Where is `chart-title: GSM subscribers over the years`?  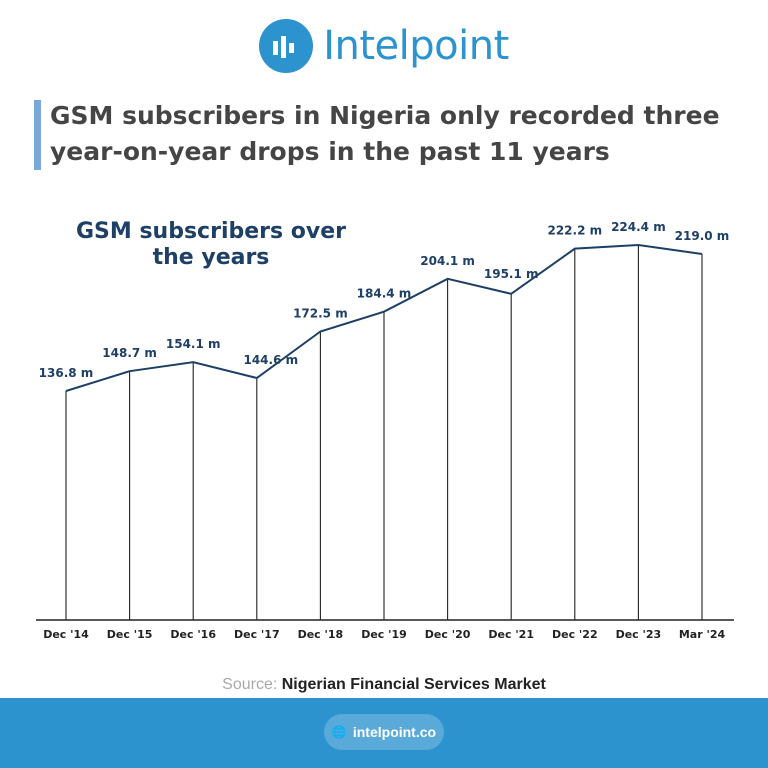
chart-title: GSM subscribers over the years is located at coordinates (211, 244).